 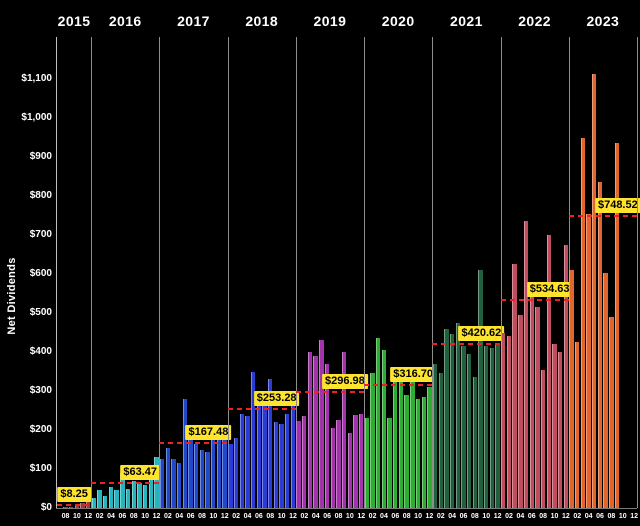 I want to click on y-axis-line, so click(x=56, y=273).